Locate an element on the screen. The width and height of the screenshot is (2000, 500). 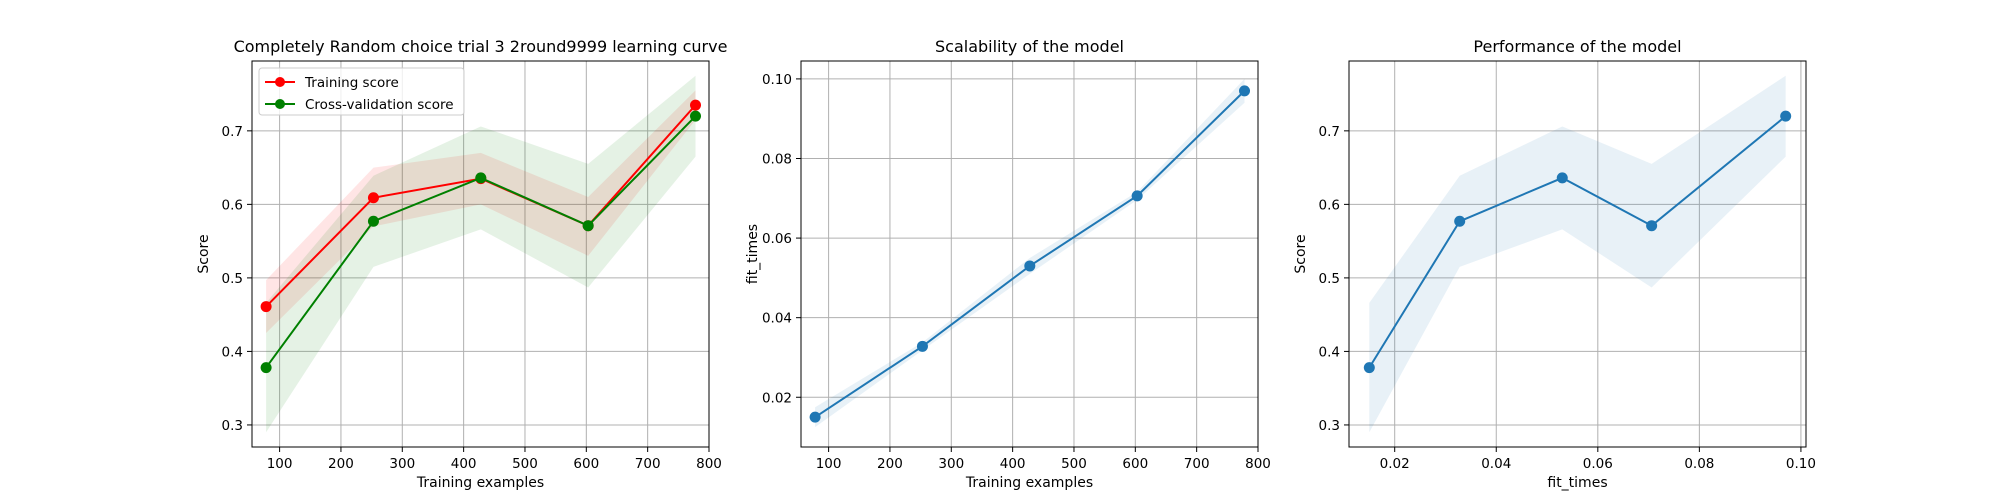
y-tick-label: 0.02 is located at coordinates (777, 398).